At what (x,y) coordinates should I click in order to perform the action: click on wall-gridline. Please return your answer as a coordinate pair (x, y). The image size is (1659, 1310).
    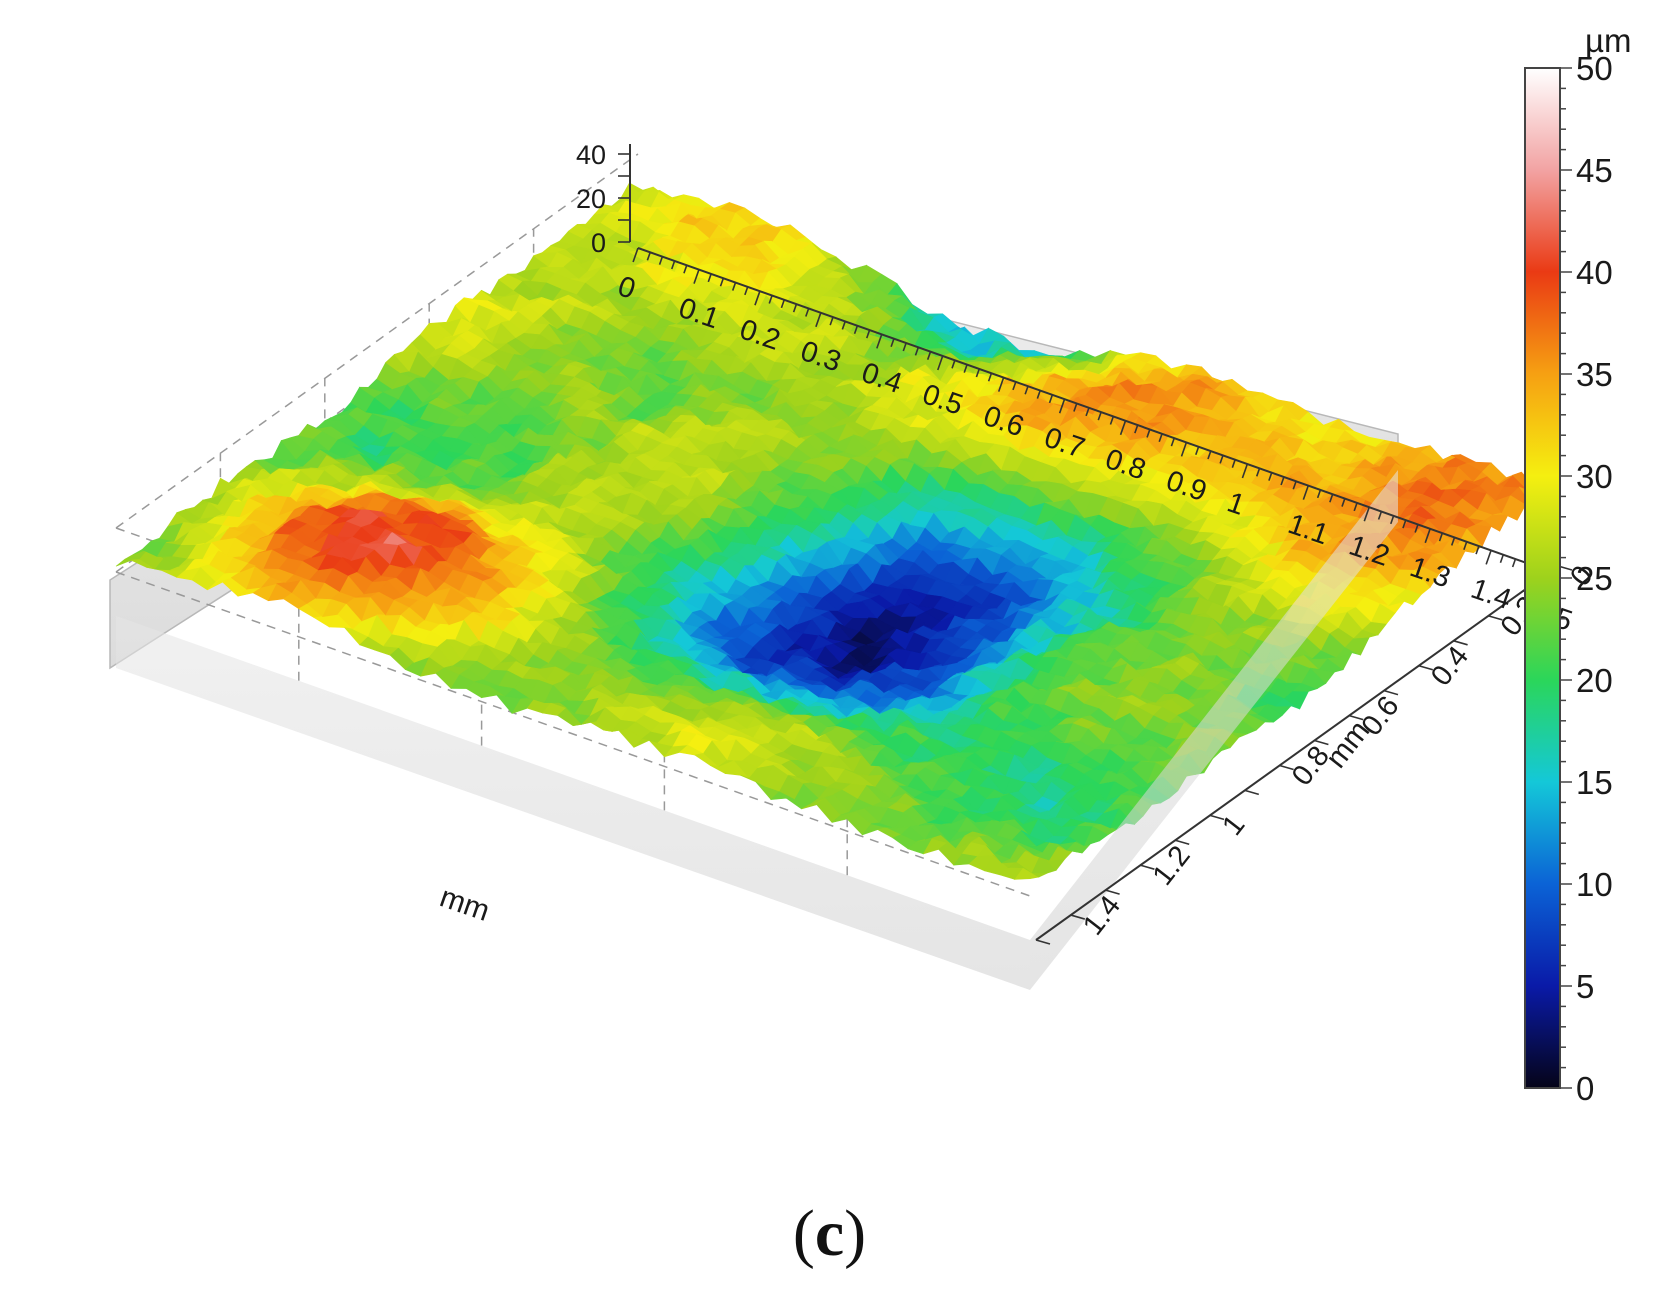
    Looking at the image, I should click on (377, 341).